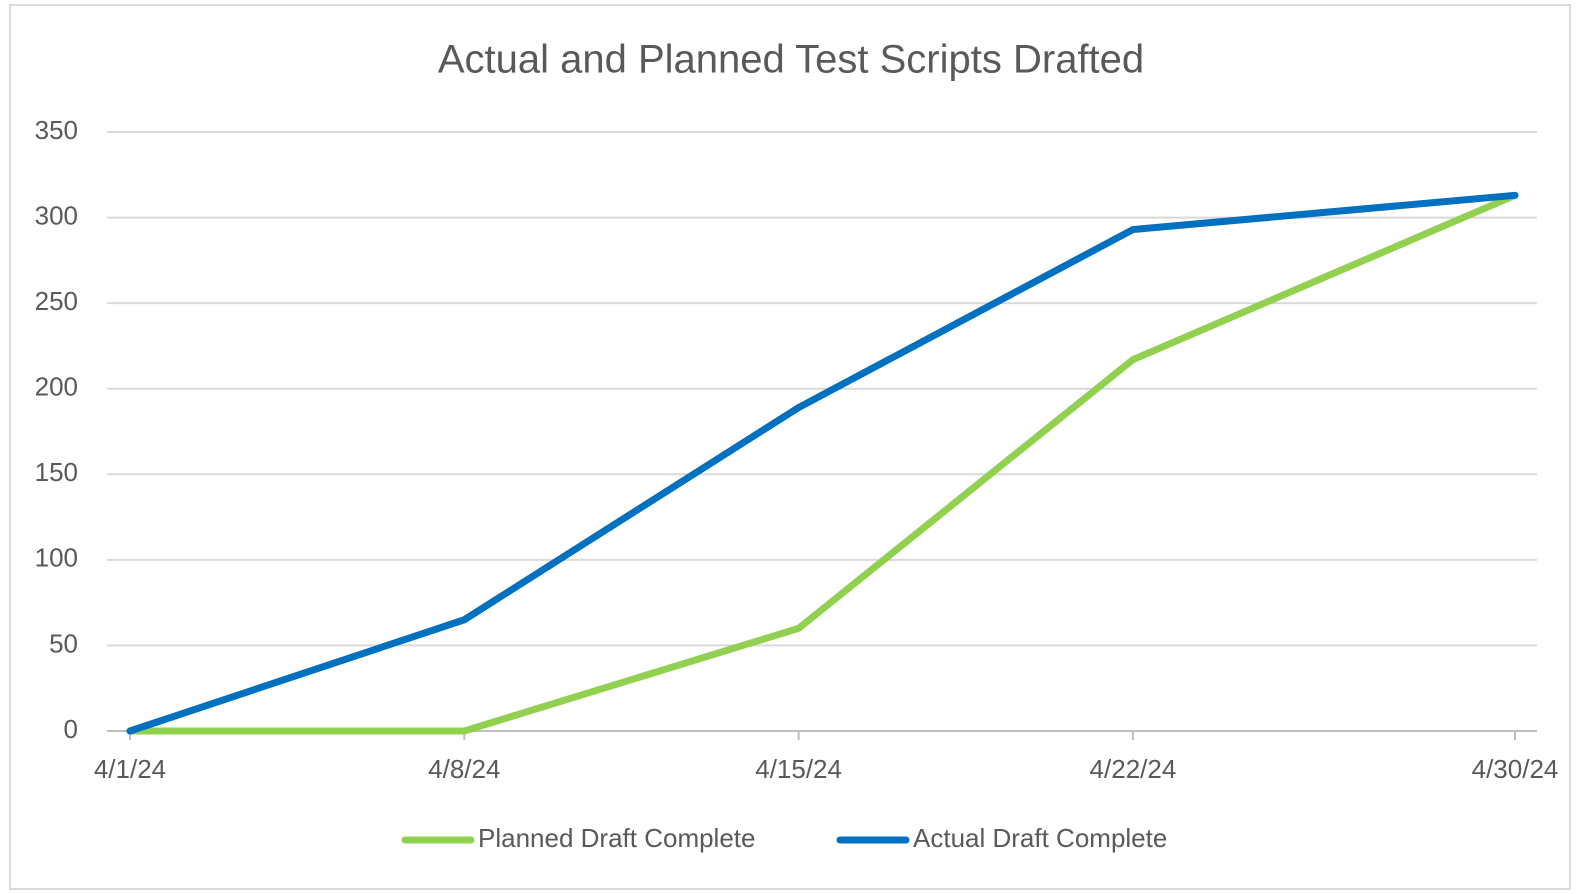 The width and height of the screenshot is (1581, 894). I want to click on x-tick-label: 4/8/24, so click(464, 769).